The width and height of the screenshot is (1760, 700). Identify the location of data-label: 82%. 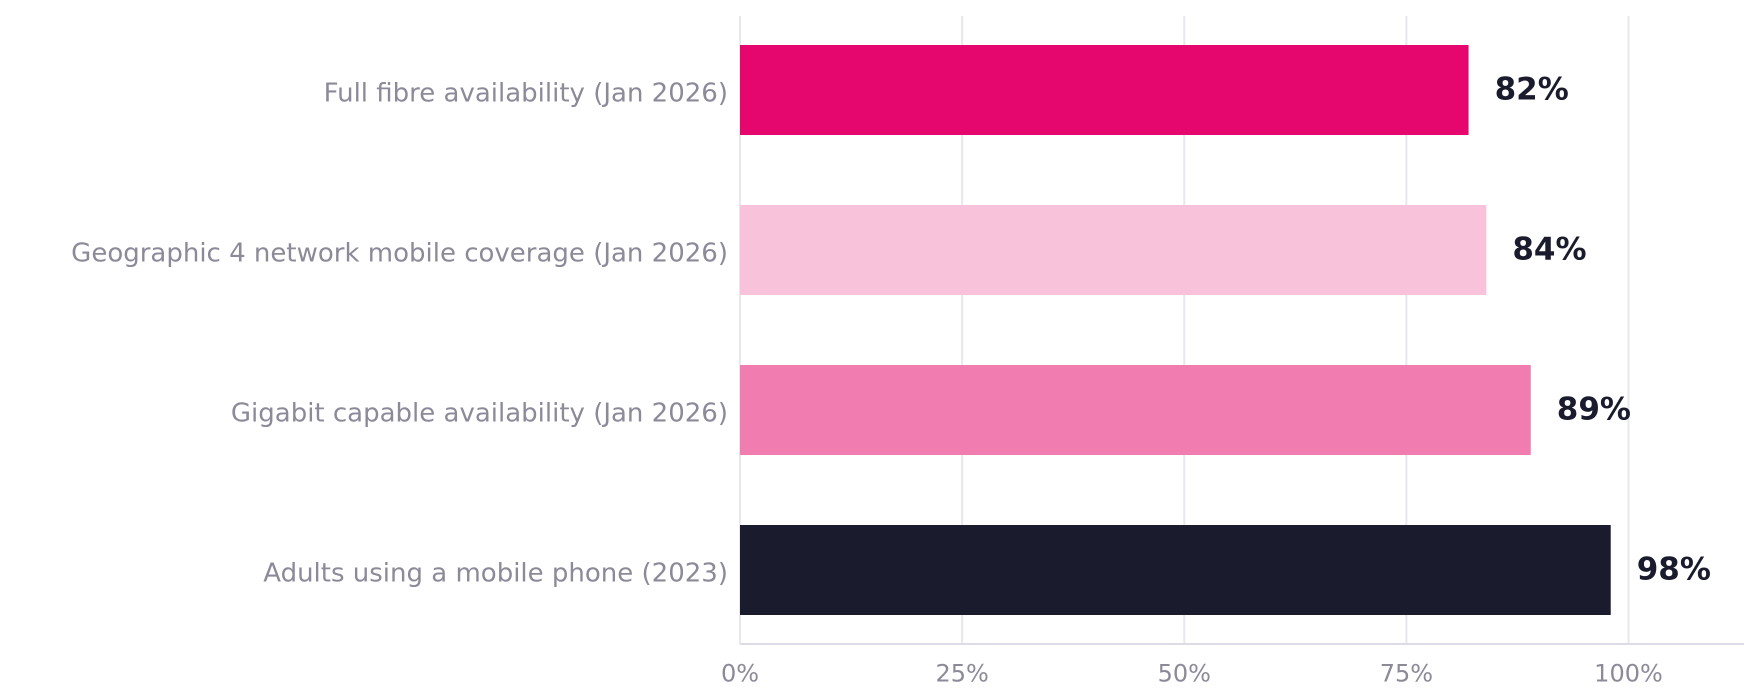
(1532, 90).